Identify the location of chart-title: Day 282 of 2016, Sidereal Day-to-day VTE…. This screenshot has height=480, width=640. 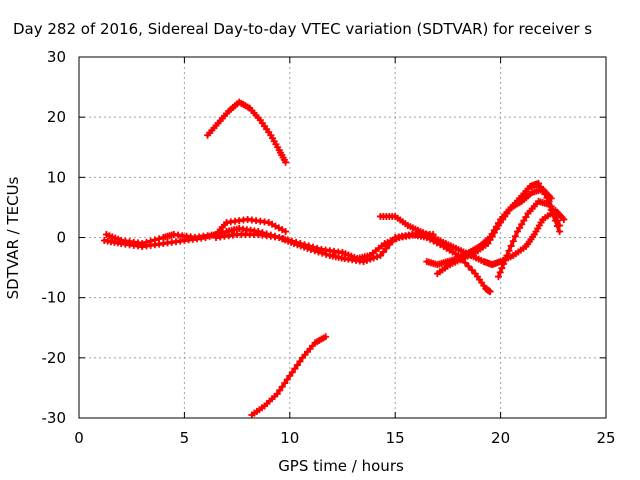
(302, 29).